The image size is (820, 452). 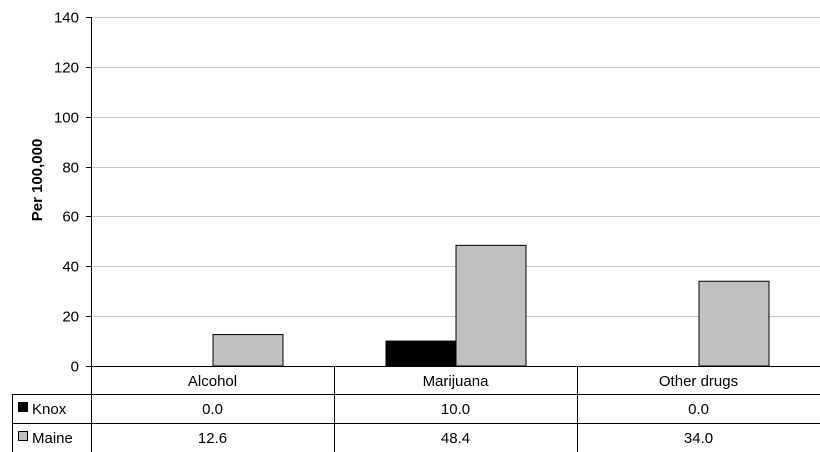 I want to click on category-label: Other drugs, so click(x=698, y=381).